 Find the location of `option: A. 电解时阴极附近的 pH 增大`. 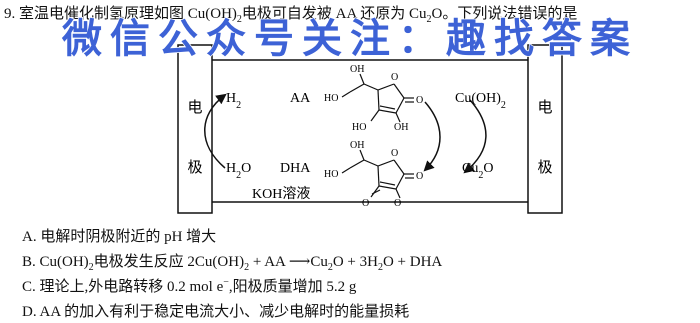

option: A. 电解时阴极附近的 pH 增大 is located at coordinates (119, 235).